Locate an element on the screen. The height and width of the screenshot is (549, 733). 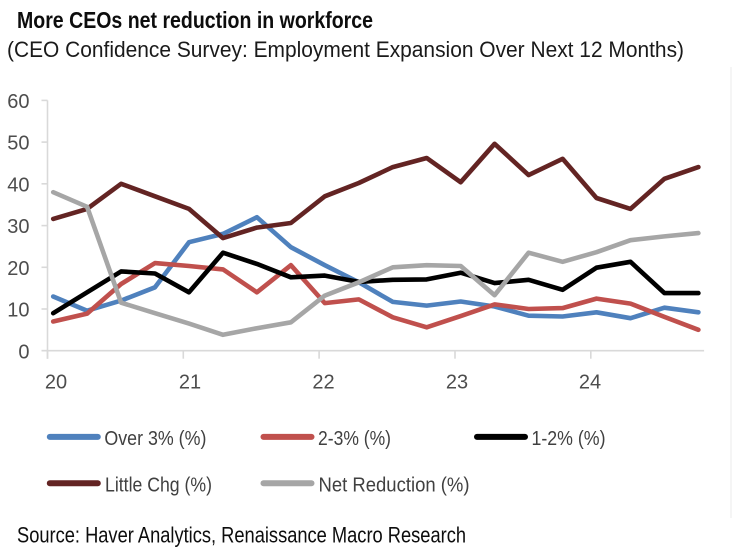
svg-text: Net Reduction (%) is located at coordinates (394, 484).